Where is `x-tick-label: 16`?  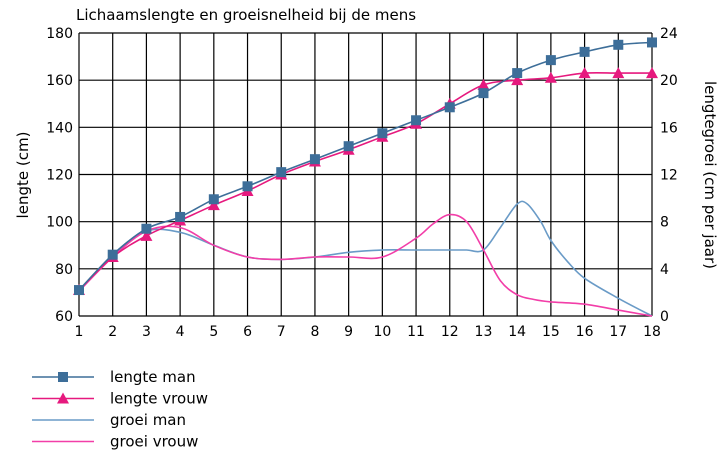 x-tick-label: 16 is located at coordinates (585, 332).